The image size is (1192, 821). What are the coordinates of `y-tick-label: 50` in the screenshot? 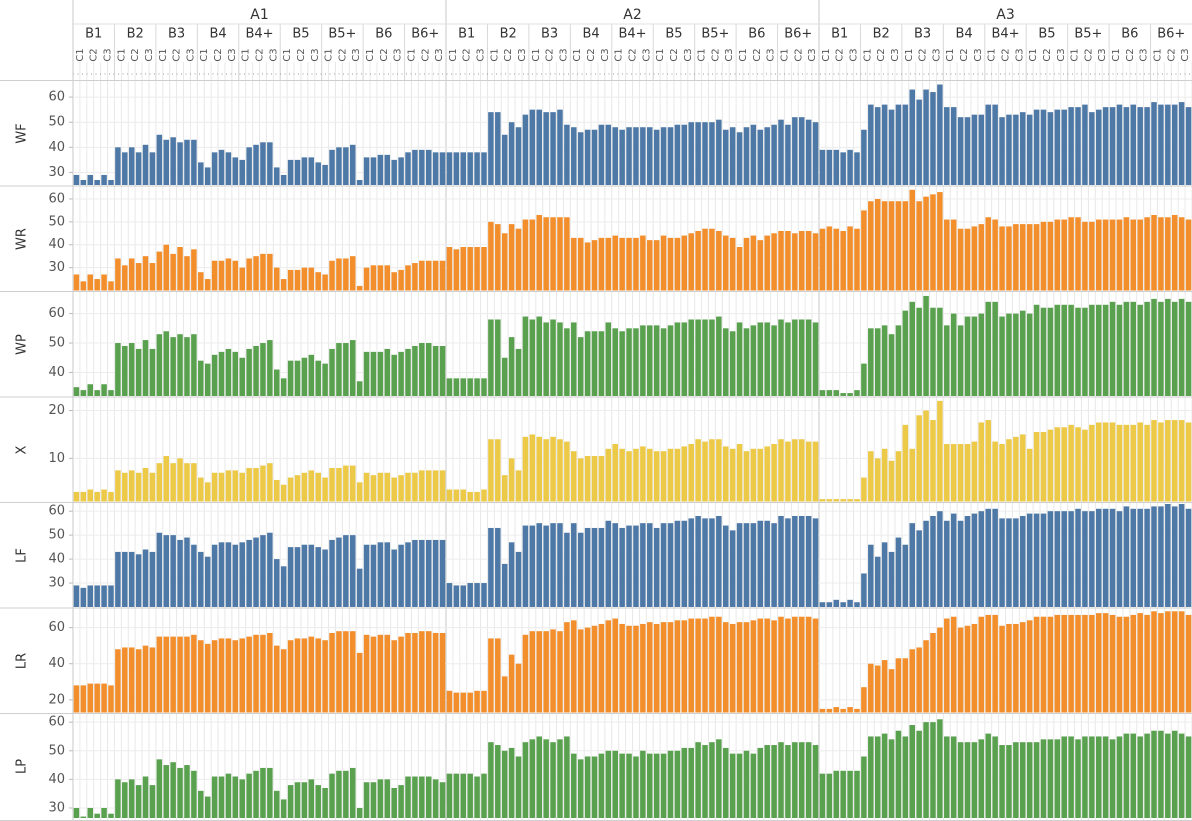 It's located at (56, 535).